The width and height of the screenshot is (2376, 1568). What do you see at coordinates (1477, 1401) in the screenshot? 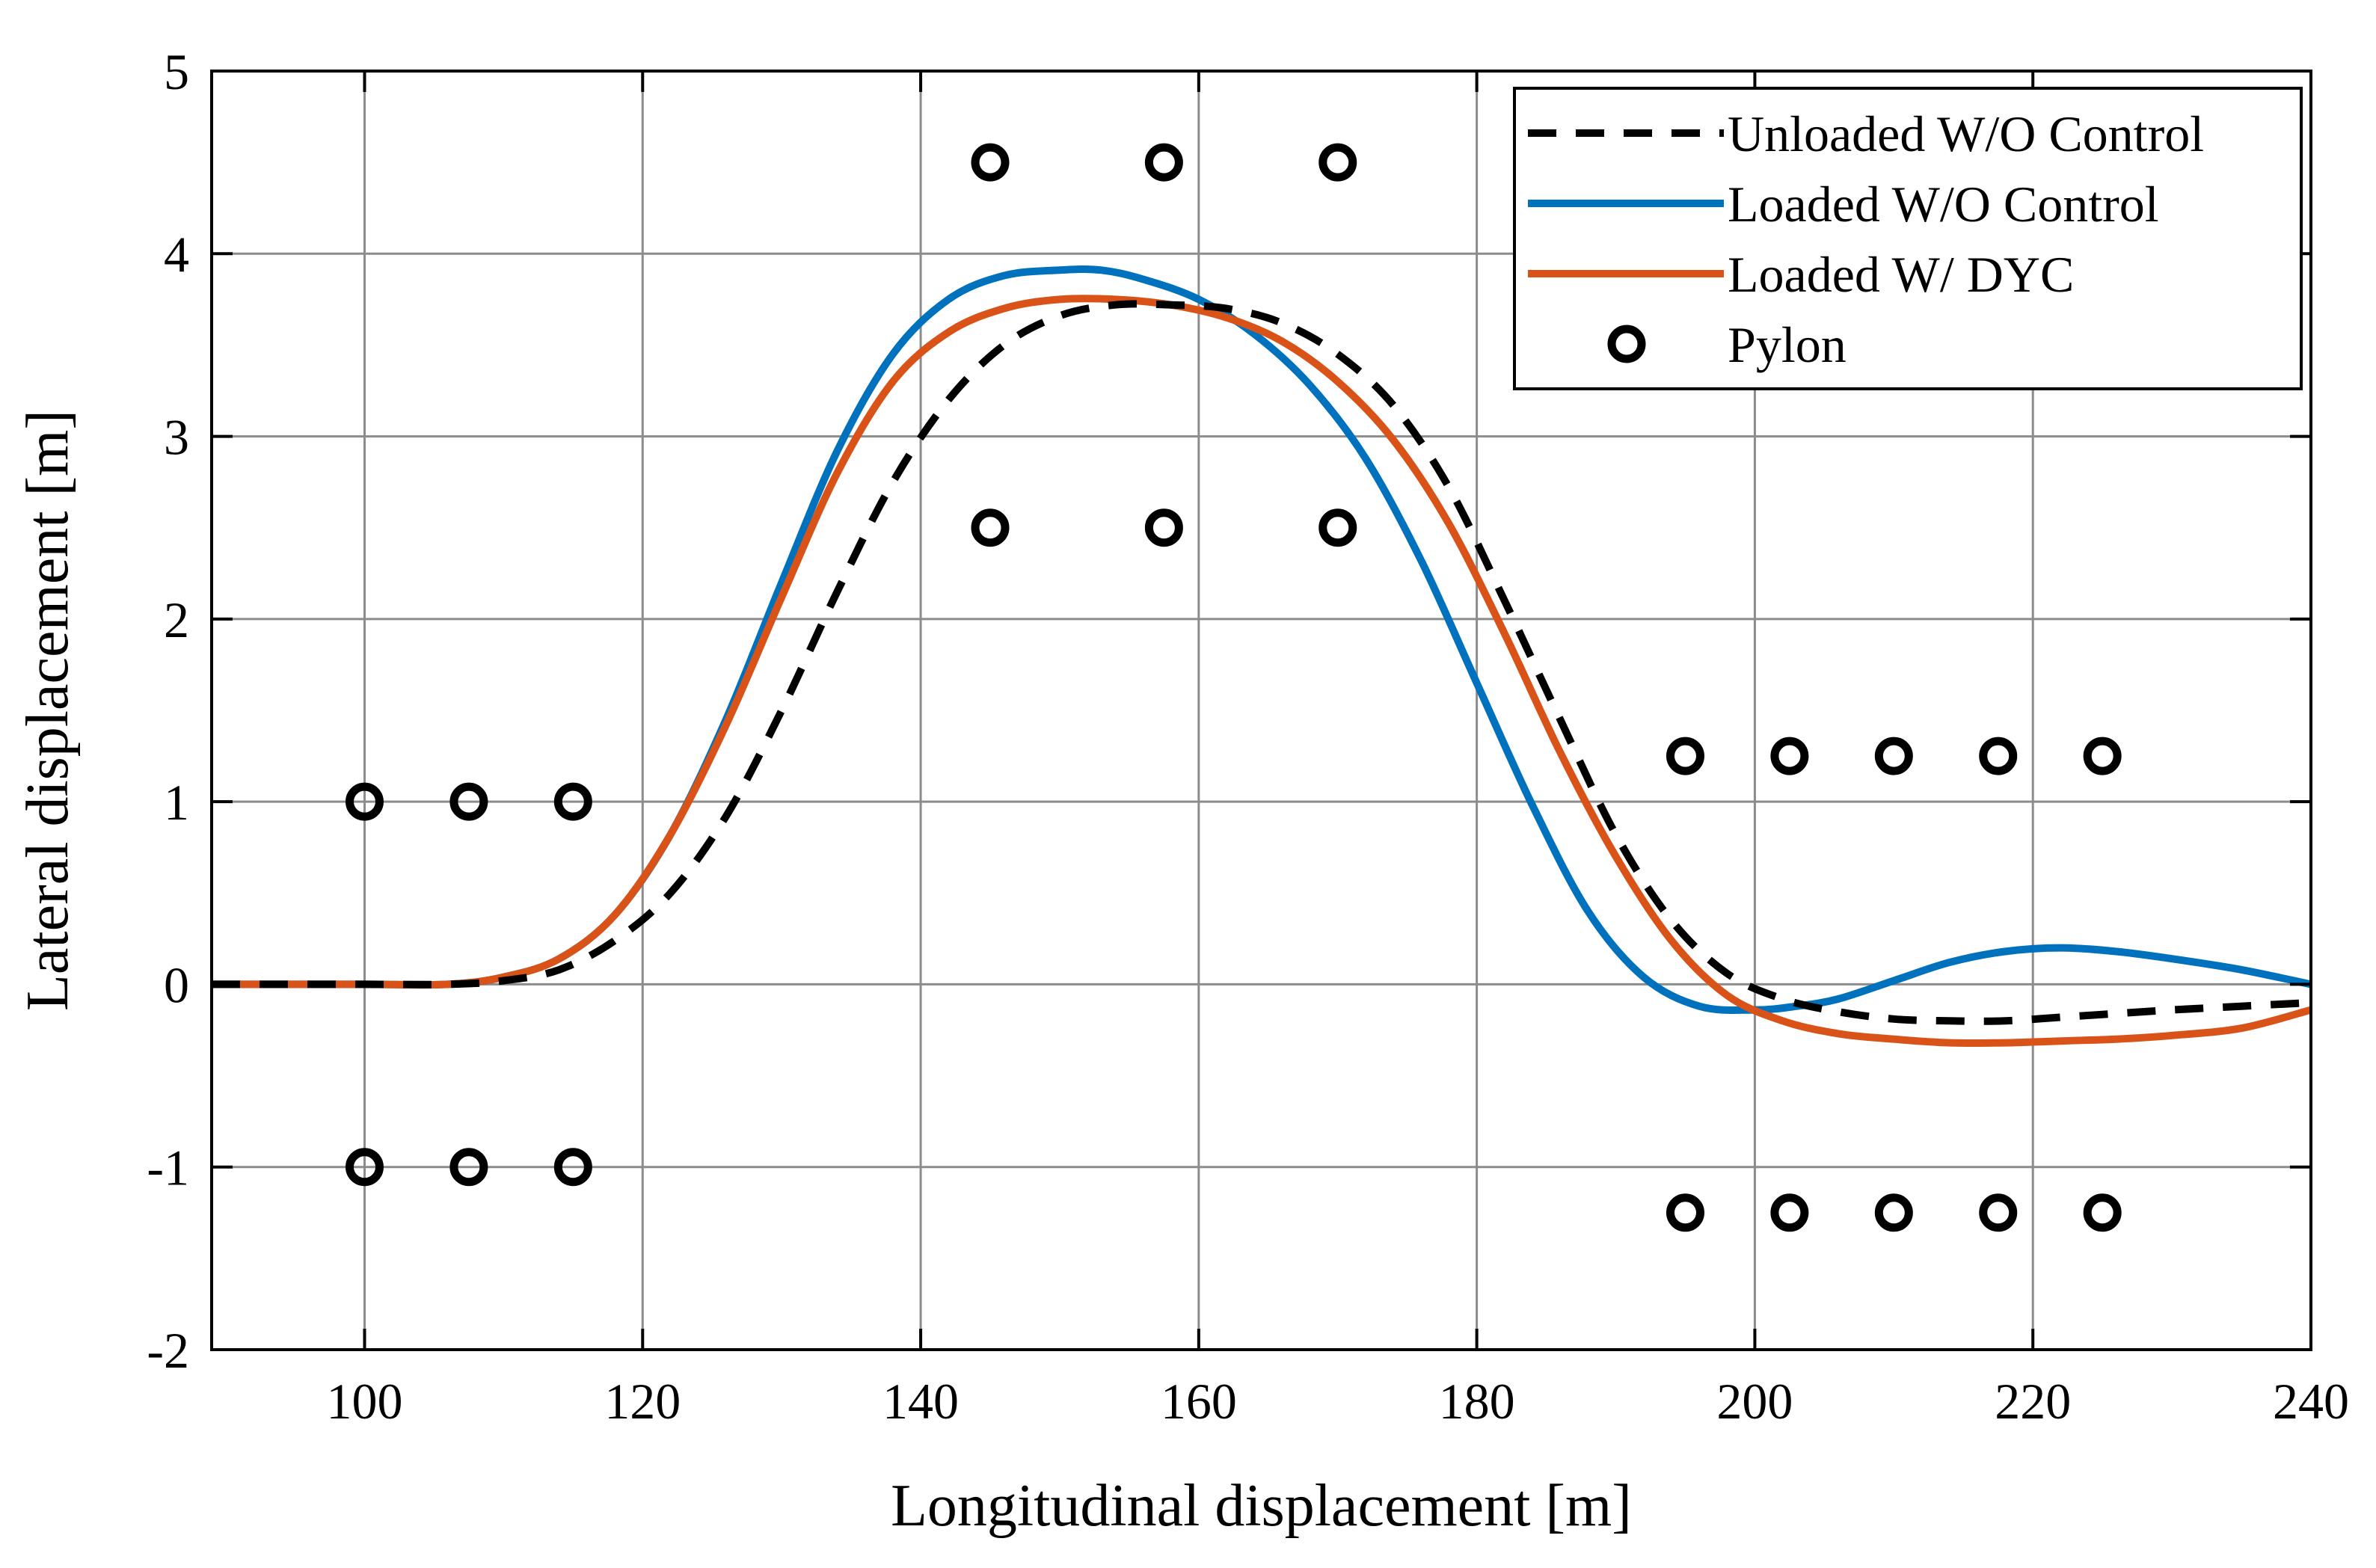
I see `x-tick-label: 180` at bounding box center [1477, 1401].